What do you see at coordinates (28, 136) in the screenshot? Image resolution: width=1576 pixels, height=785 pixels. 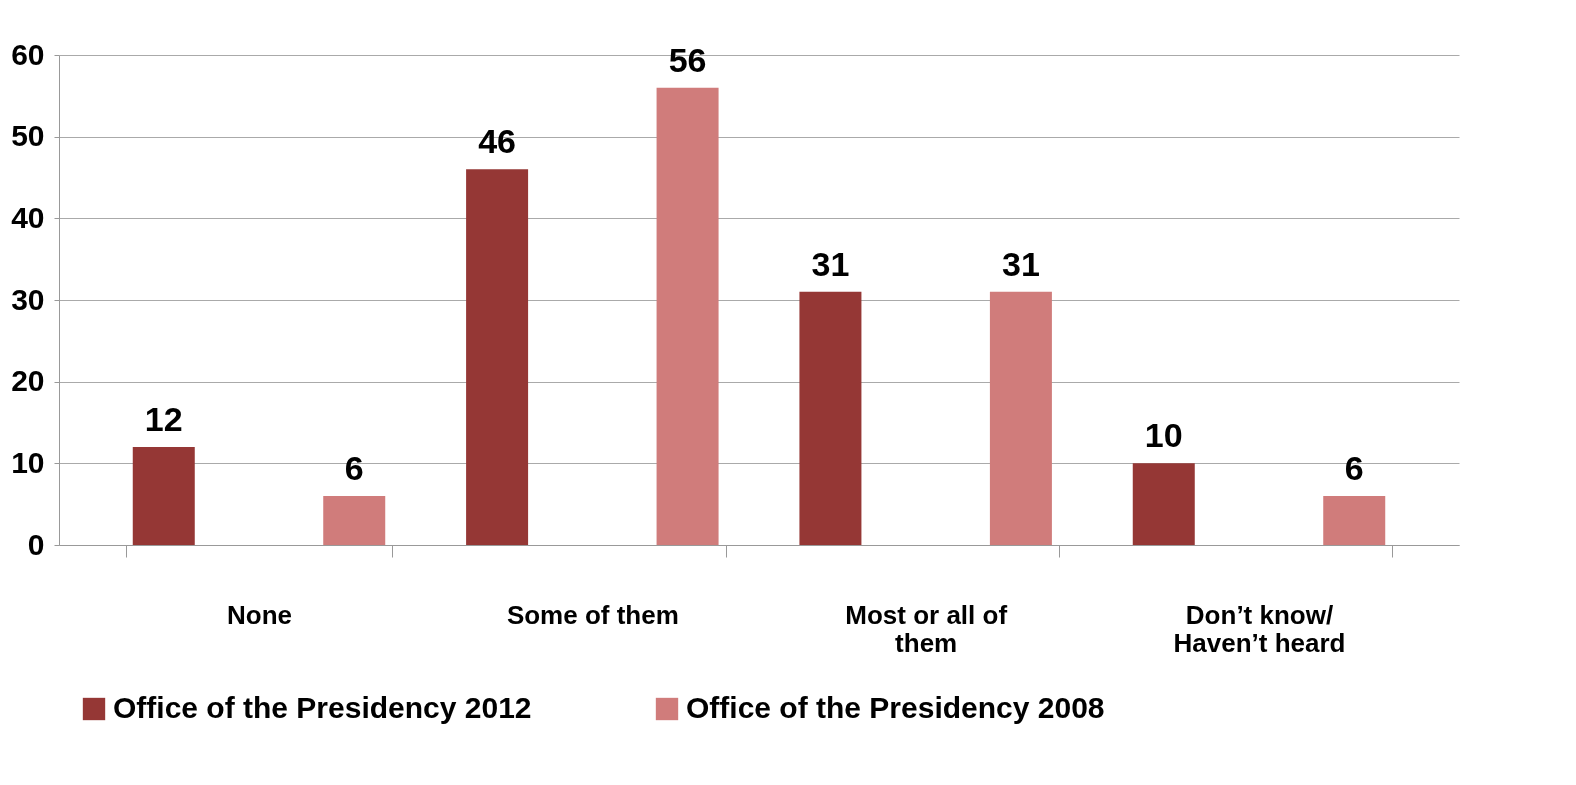 I see `y-tick-label: 50` at bounding box center [28, 136].